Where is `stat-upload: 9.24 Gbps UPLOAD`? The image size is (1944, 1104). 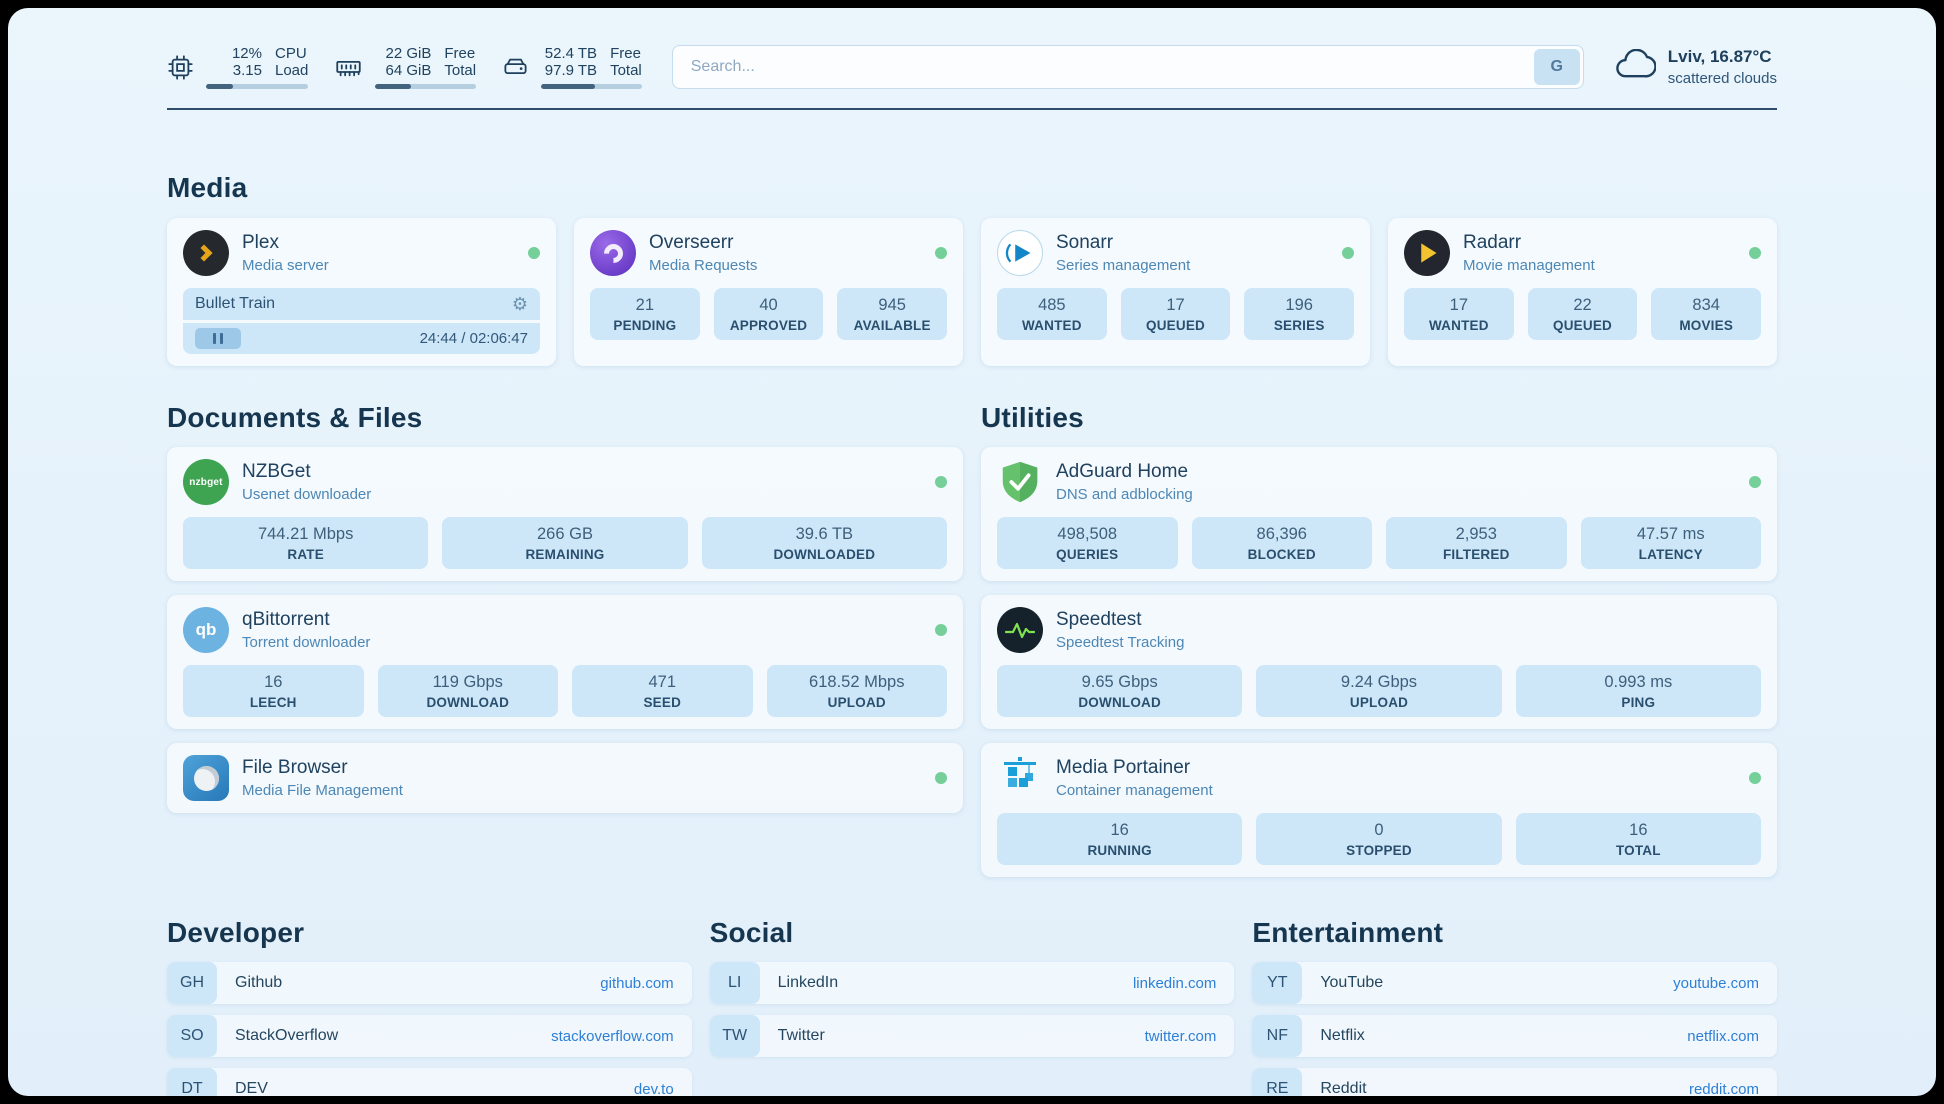 stat-upload: 9.24 Gbps UPLOAD is located at coordinates (1379, 691).